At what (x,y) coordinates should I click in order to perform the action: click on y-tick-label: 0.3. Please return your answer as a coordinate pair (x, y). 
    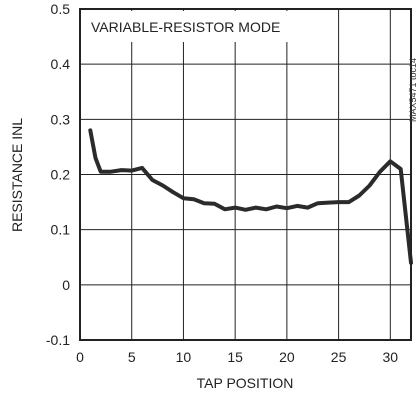
    Looking at the image, I should click on (61, 119).